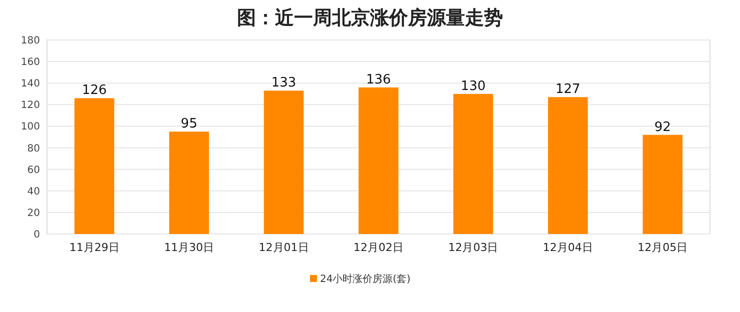  Describe the element at coordinates (94, 247) in the screenshot. I see `x-tick-label: 11月29日` at that location.